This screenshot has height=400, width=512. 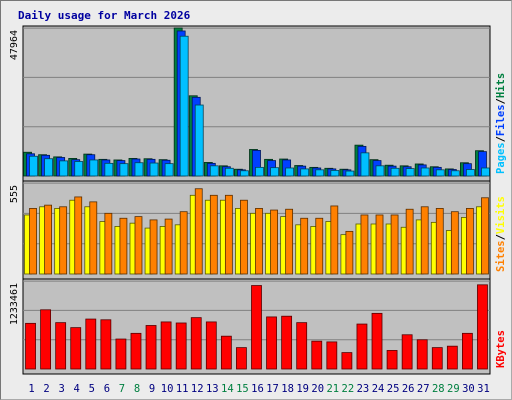 I want to click on legend-visits-sites: Sites/Visits, so click(x=501, y=234).